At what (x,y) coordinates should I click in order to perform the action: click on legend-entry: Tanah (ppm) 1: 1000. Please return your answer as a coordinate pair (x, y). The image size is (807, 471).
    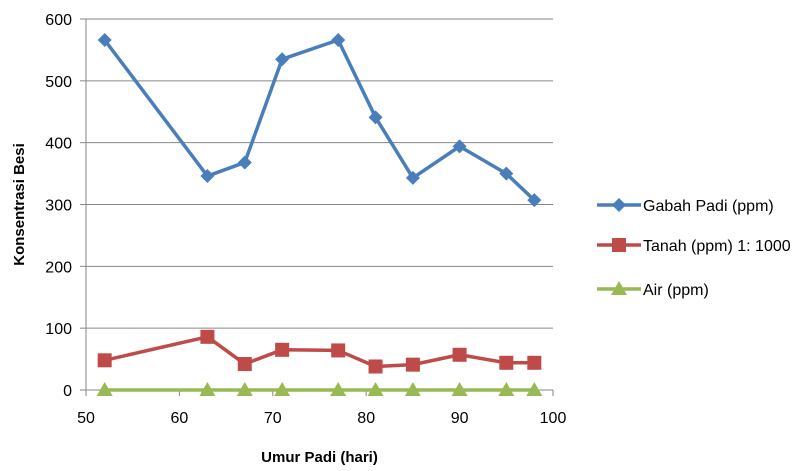
    Looking at the image, I should click on (694, 246).